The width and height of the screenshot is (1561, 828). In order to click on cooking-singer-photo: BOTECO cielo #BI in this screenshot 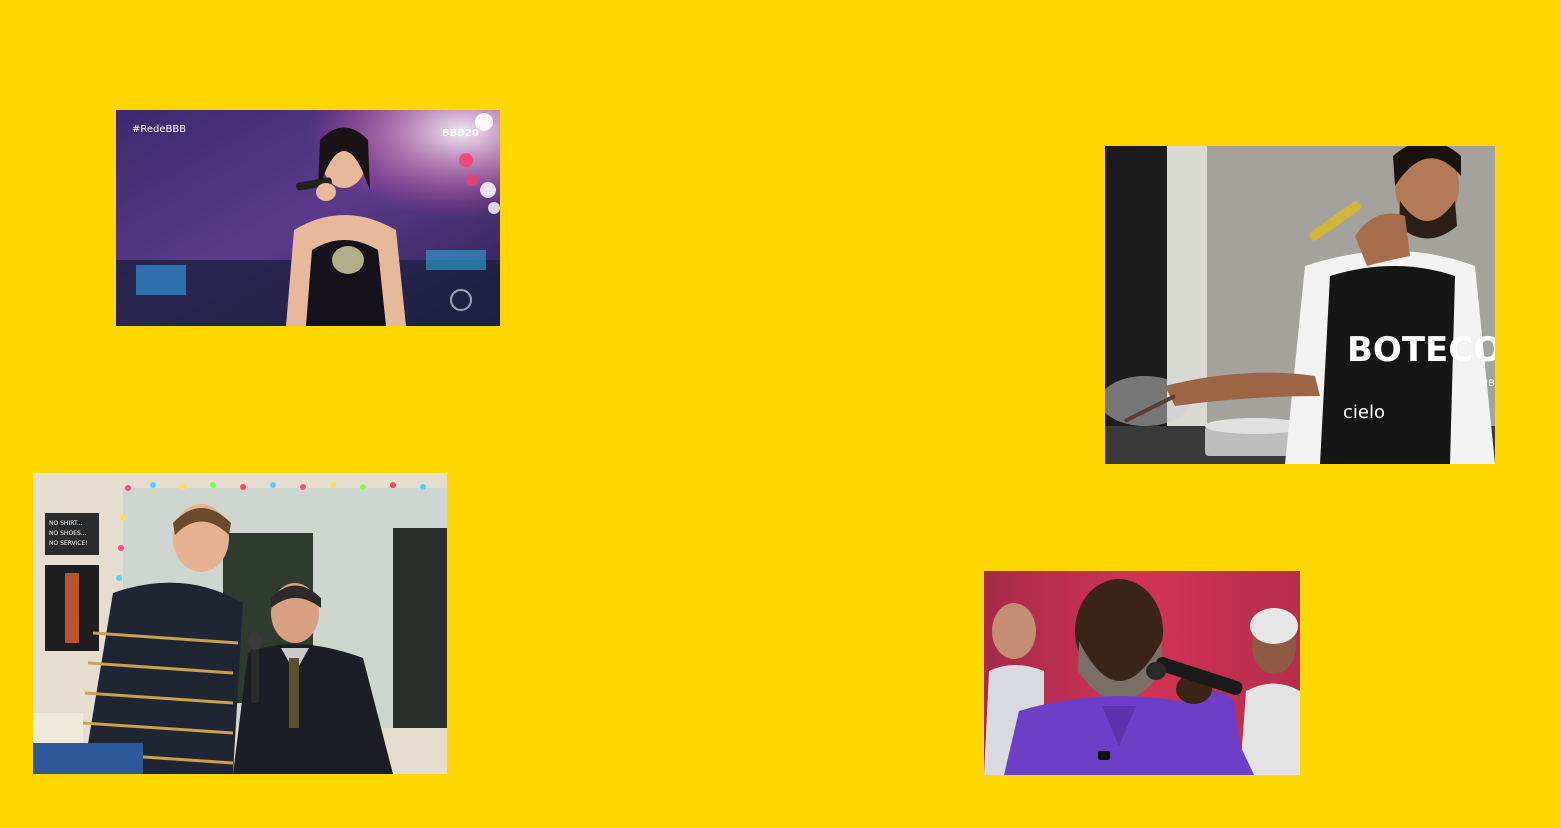, I will do `click(1300, 305)`.